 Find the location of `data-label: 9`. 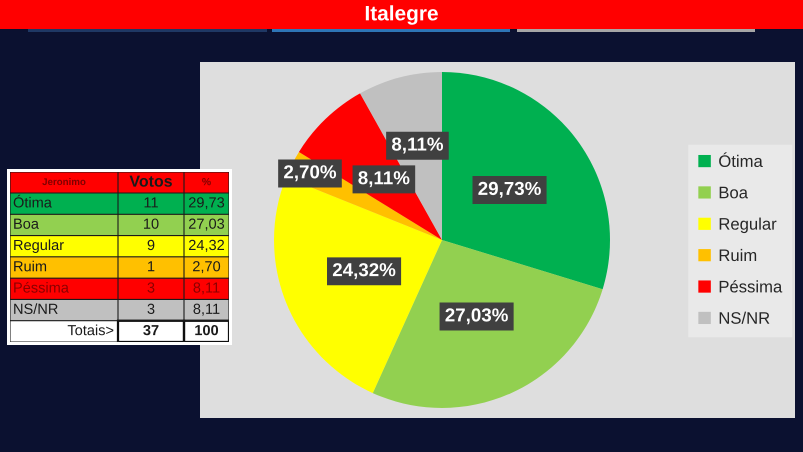

data-label: 9 is located at coordinates (151, 245).